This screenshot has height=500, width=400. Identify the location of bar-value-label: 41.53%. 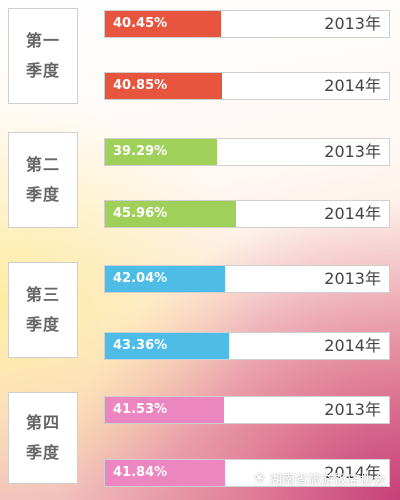
(140, 409).